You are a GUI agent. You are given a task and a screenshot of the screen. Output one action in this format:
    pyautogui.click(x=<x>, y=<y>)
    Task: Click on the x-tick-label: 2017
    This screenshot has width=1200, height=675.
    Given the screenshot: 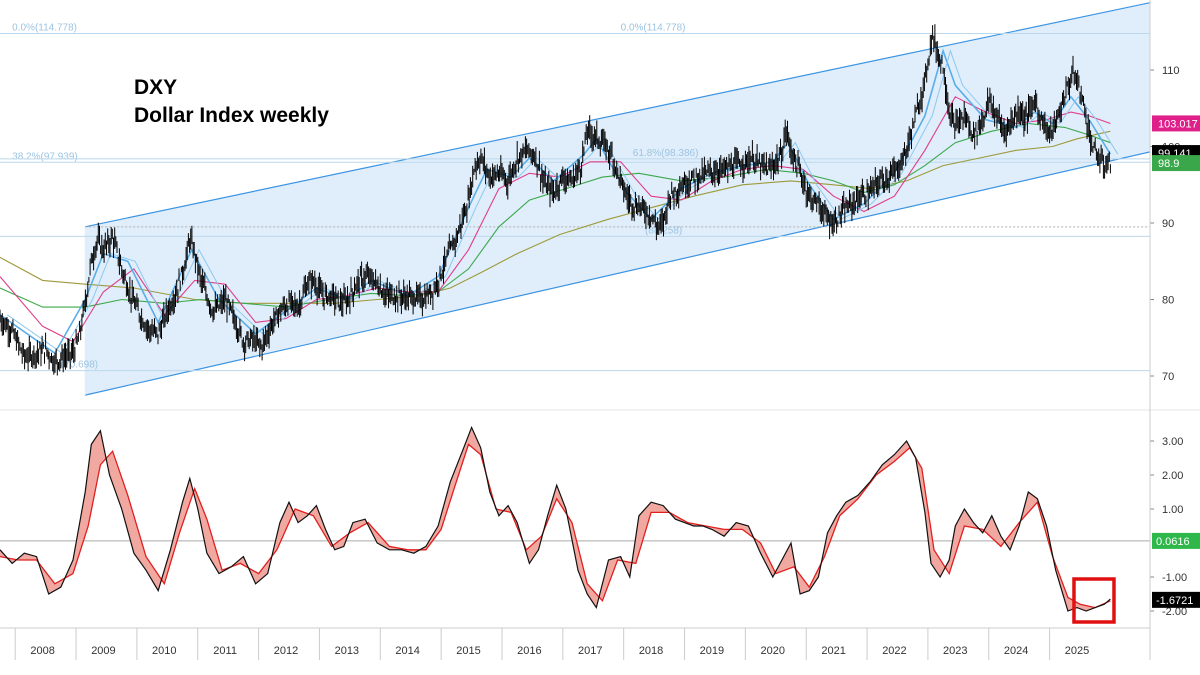 What is the action you would take?
    pyautogui.click(x=590, y=651)
    